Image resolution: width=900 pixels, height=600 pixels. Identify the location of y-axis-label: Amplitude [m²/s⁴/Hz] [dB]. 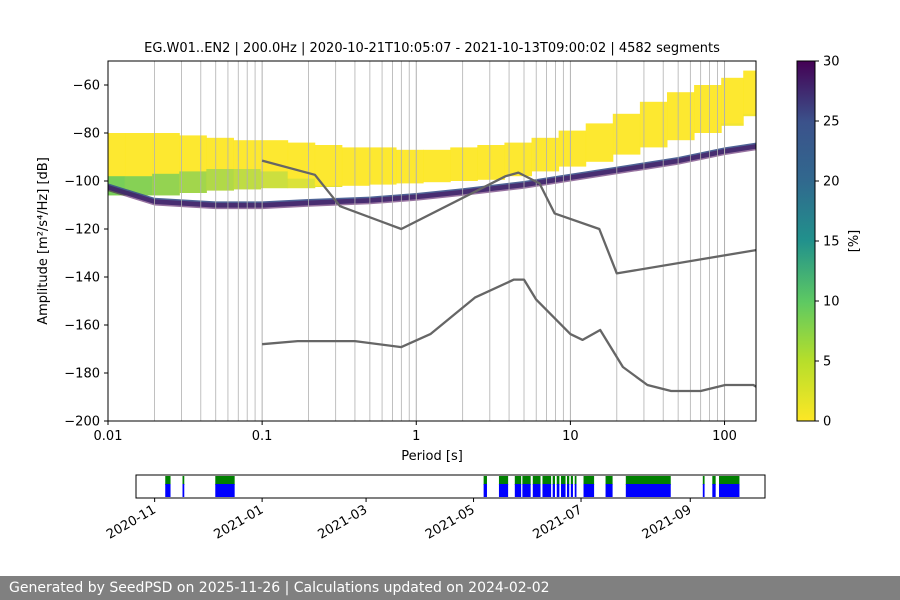
(43, 241).